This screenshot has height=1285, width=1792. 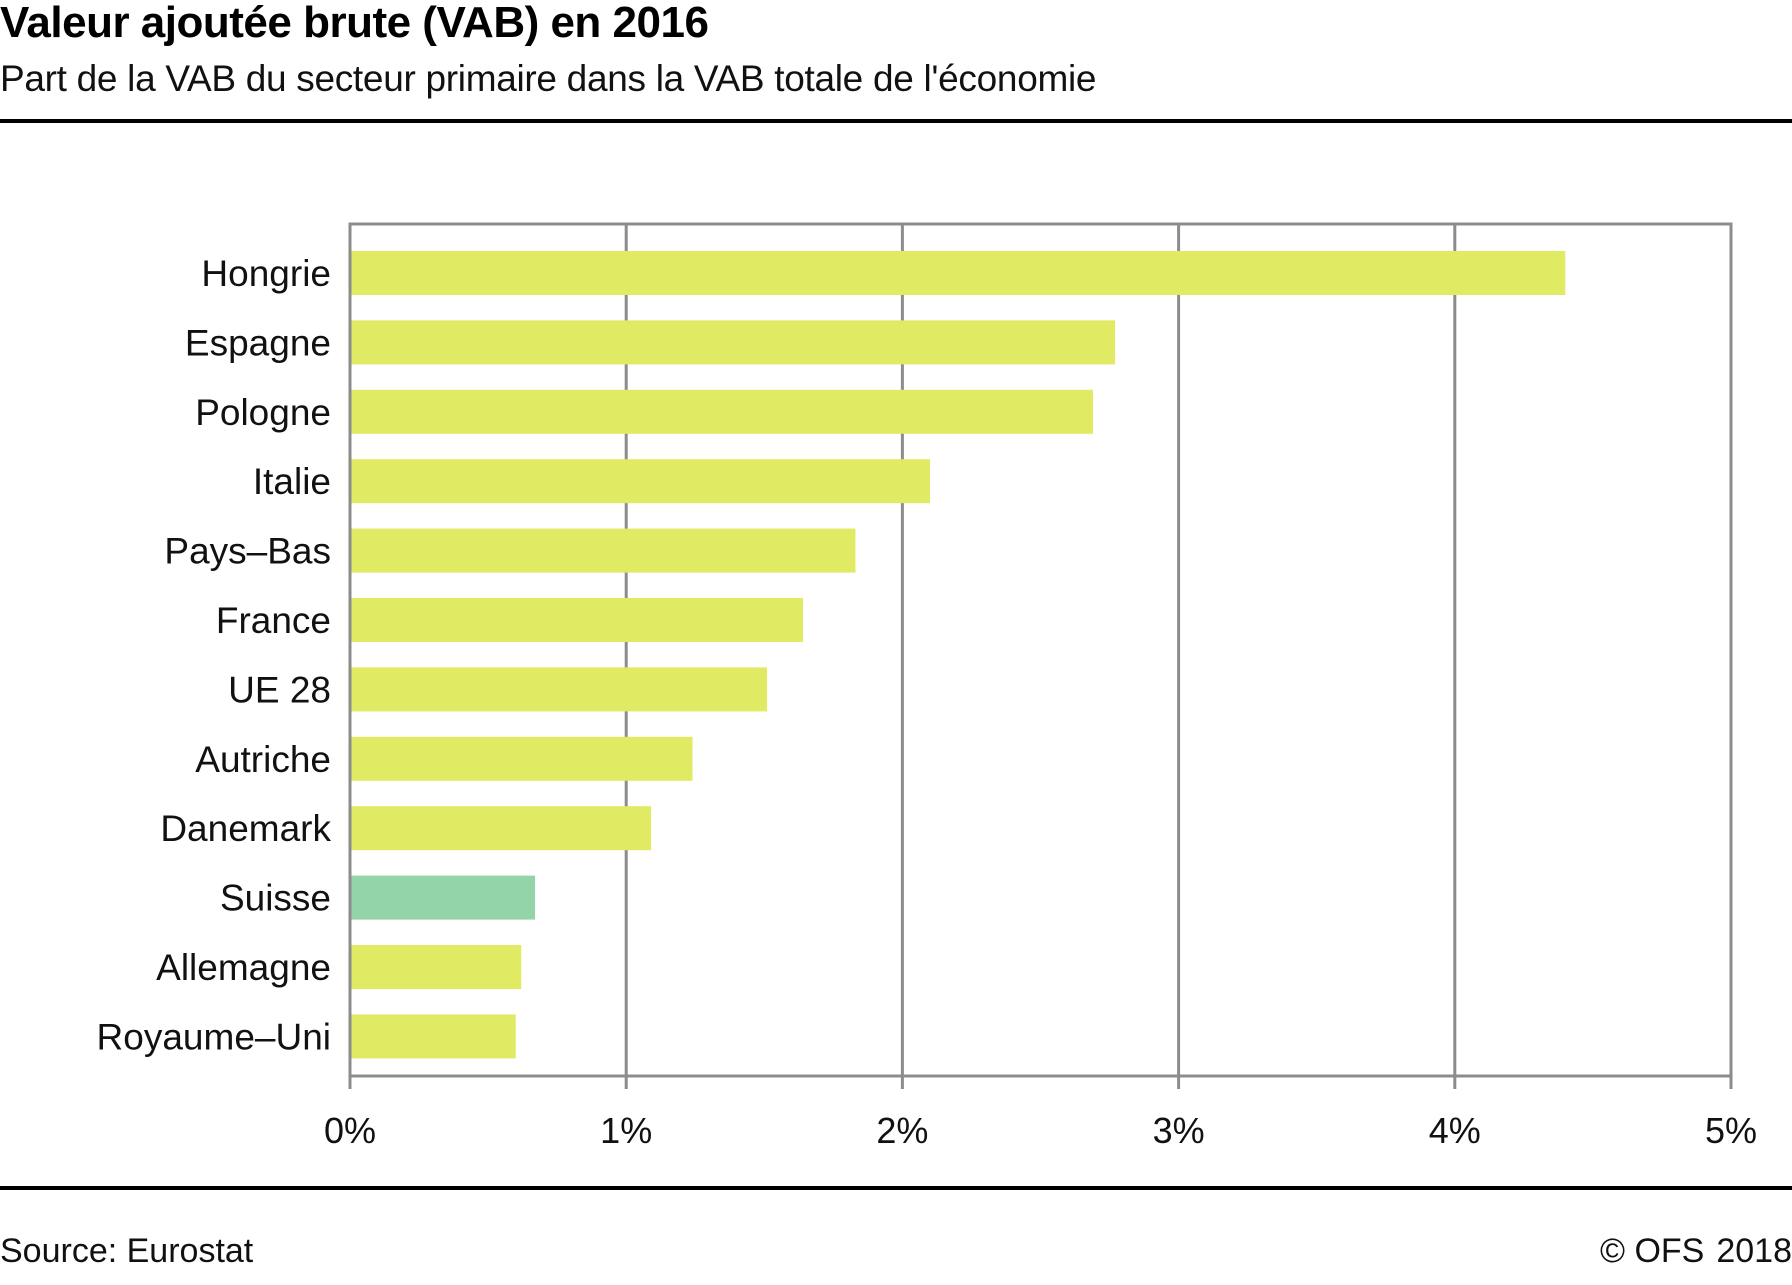 What do you see at coordinates (733, 342) in the screenshot?
I see `bar-espagne` at bounding box center [733, 342].